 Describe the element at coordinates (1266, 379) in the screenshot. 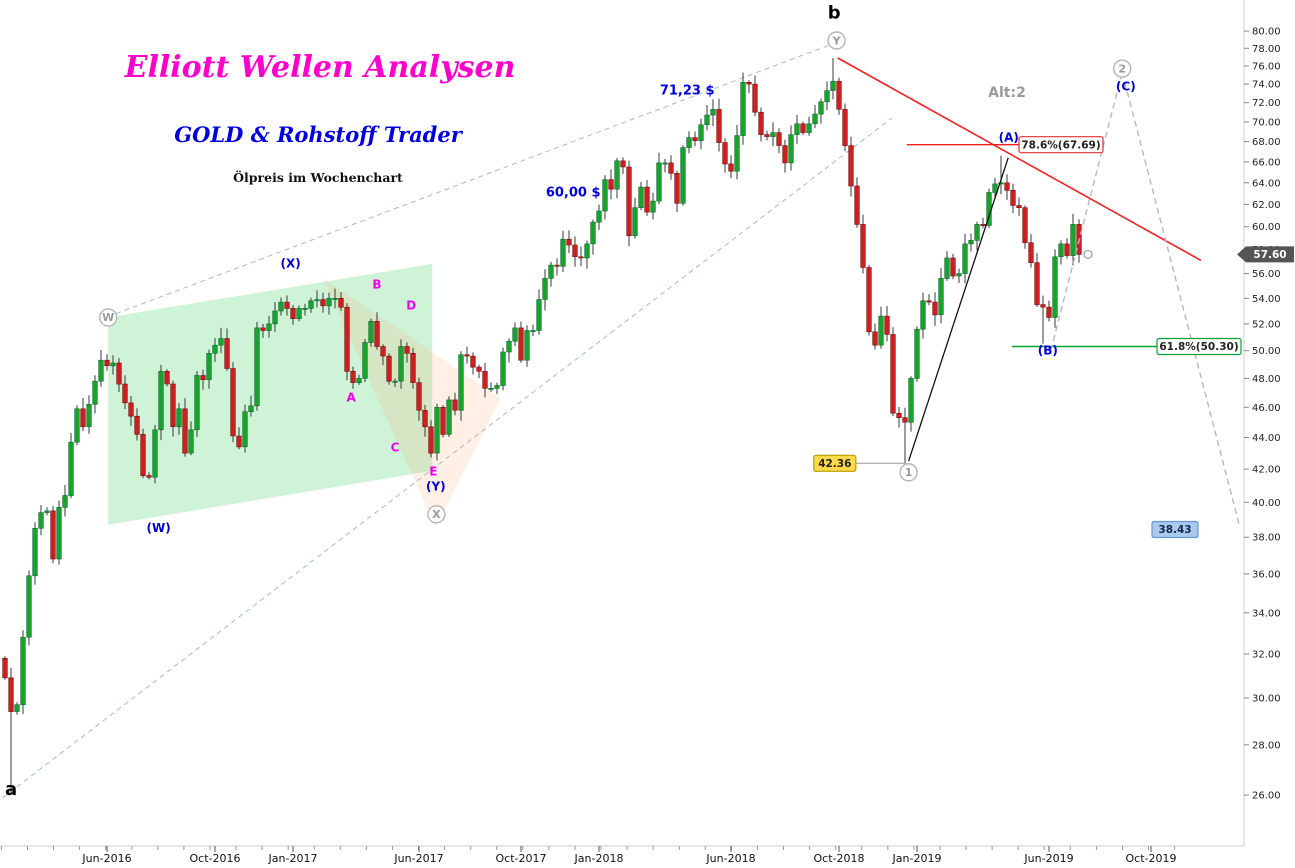

I see `price-tick-label: 48.00` at that location.